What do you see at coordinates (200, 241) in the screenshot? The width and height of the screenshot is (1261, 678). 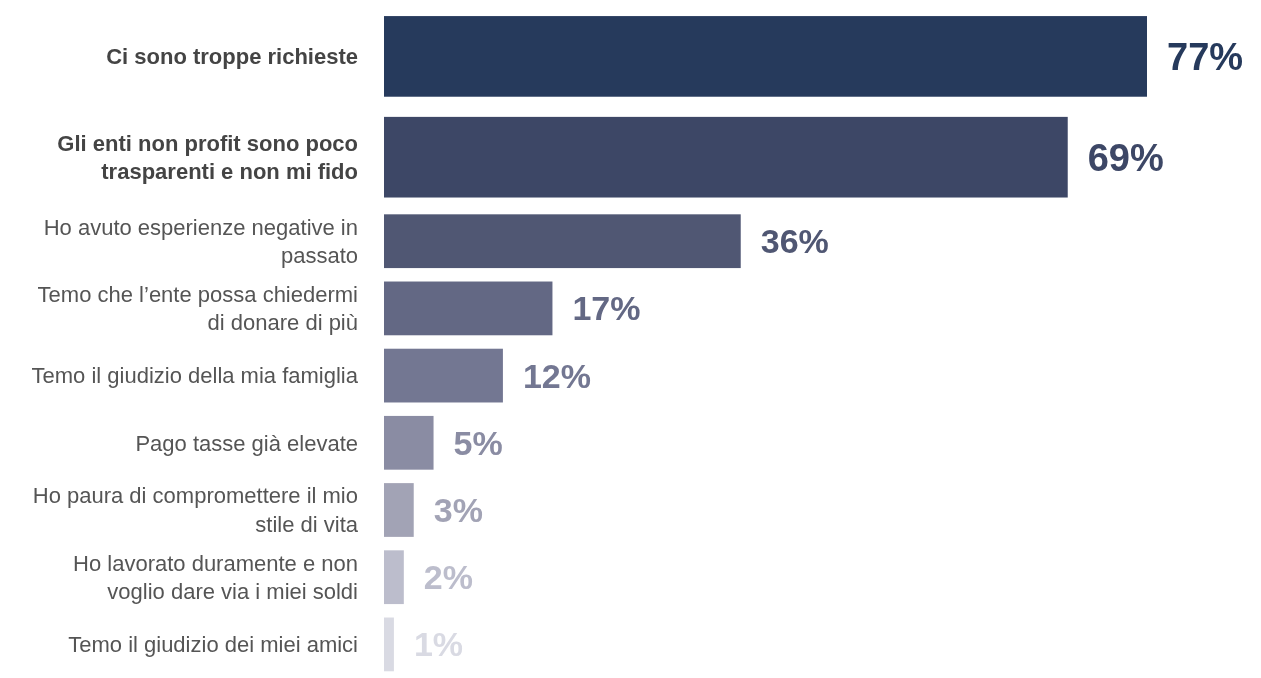 I see `y-tick-label: Ho avuto esperienze negative in passato` at bounding box center [200, 241].